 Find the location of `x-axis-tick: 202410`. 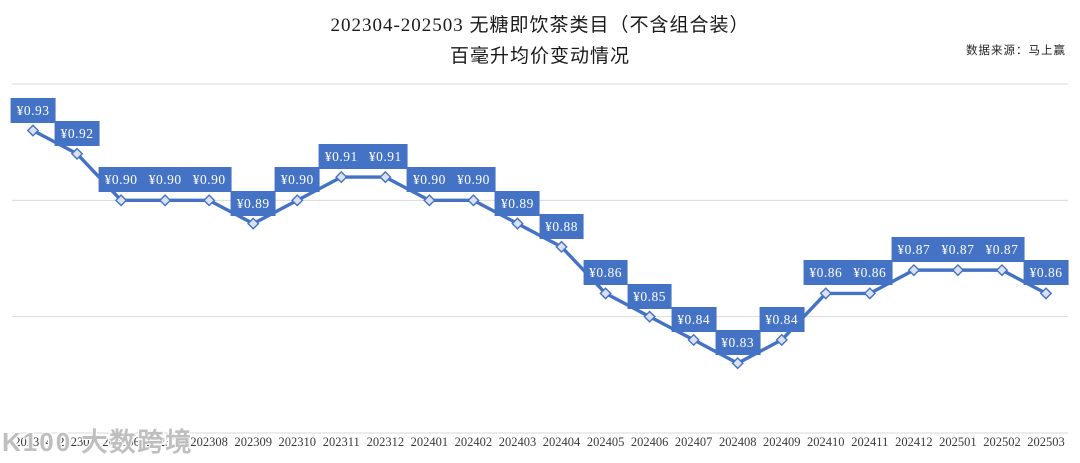

x-axis-tick: 202410 is located at coordinates (826, 442).